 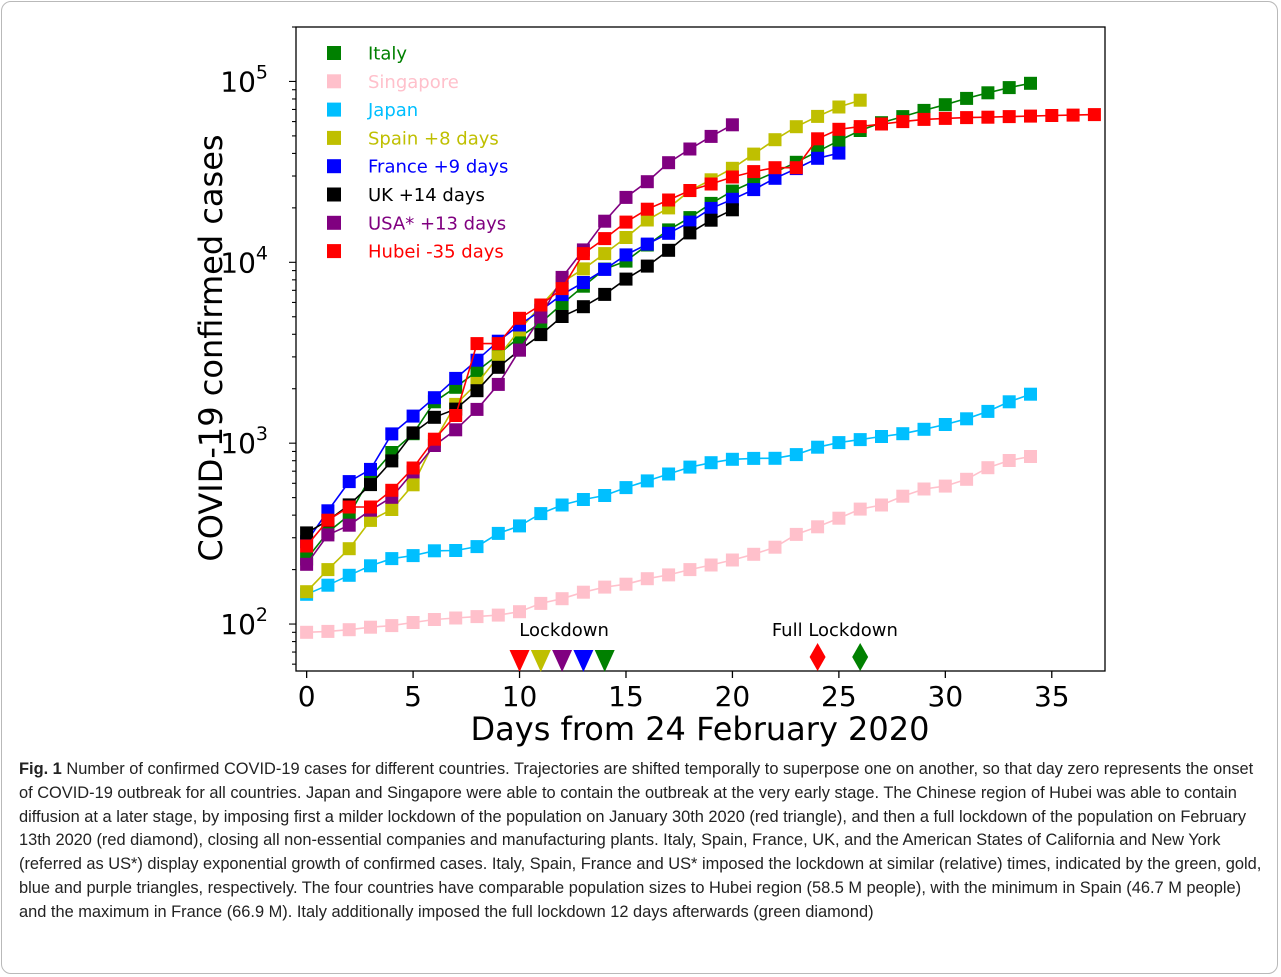 What do you see at coordinates (520, 696) in the screenshot?
I see `x-tick-label: 10` at bounding box center [520, 696].